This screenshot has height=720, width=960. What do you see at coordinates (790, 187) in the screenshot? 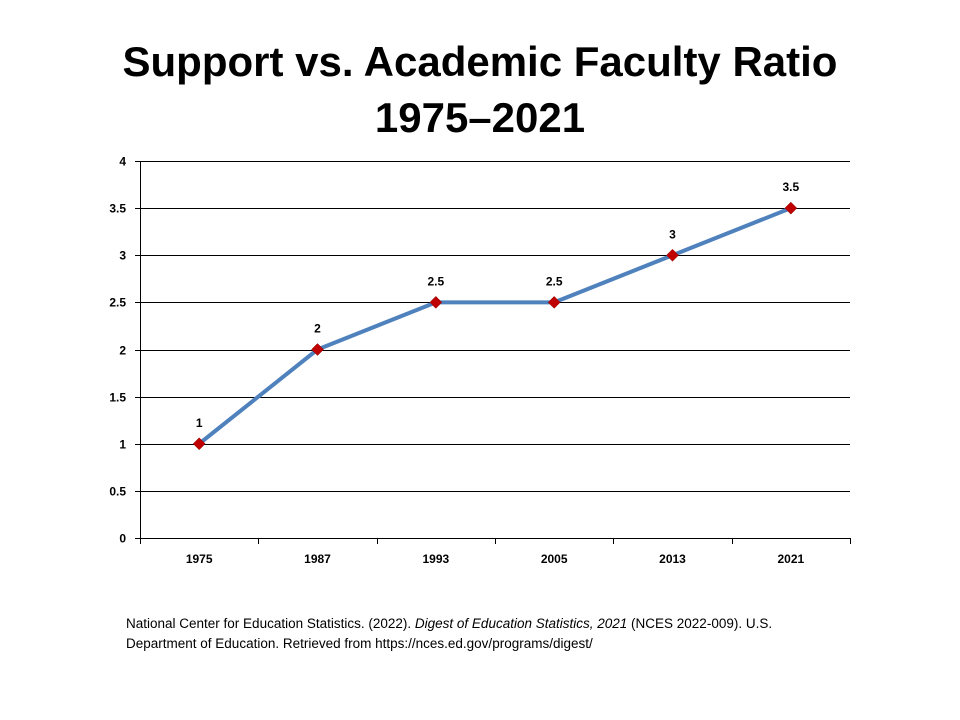
I see `data-label-2021: 3.5` at bounding box center [790, 187].